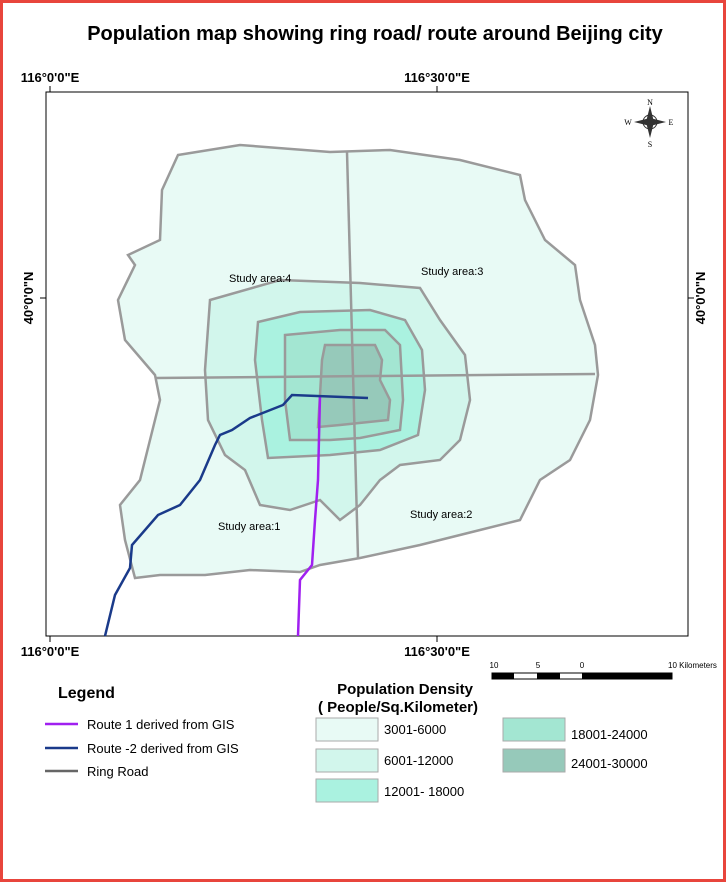  What do you see at coordinates (609, 763) in the screenshot?
I see `density-label: 24001-30000` at bounding box center [609, 763].